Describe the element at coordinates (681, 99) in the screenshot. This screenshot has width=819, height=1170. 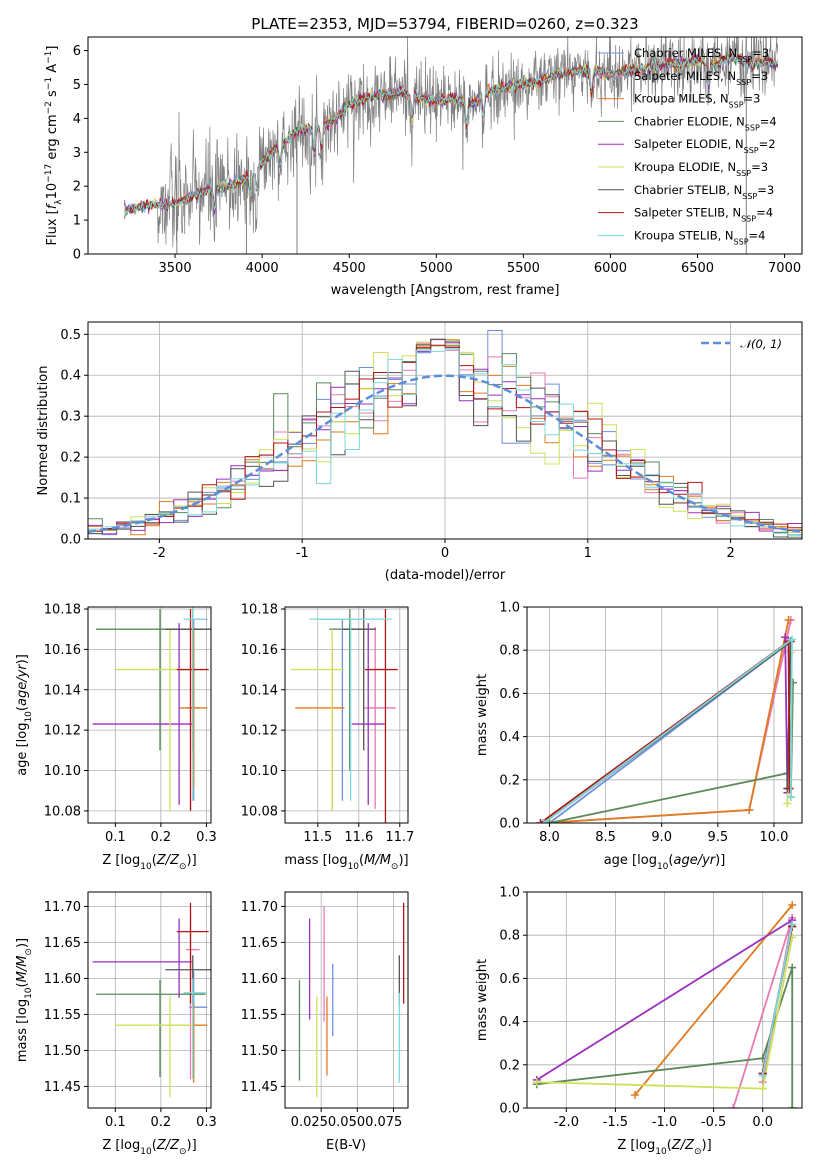
I see `legend-label-main: Kroupa MILES, N` at that location.